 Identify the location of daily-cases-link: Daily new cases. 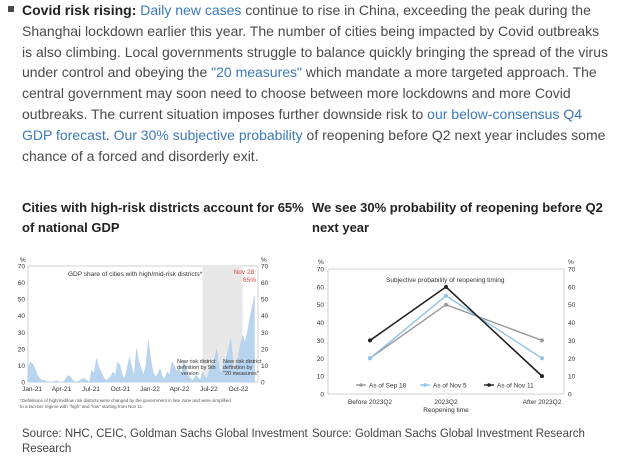
(191, 10).